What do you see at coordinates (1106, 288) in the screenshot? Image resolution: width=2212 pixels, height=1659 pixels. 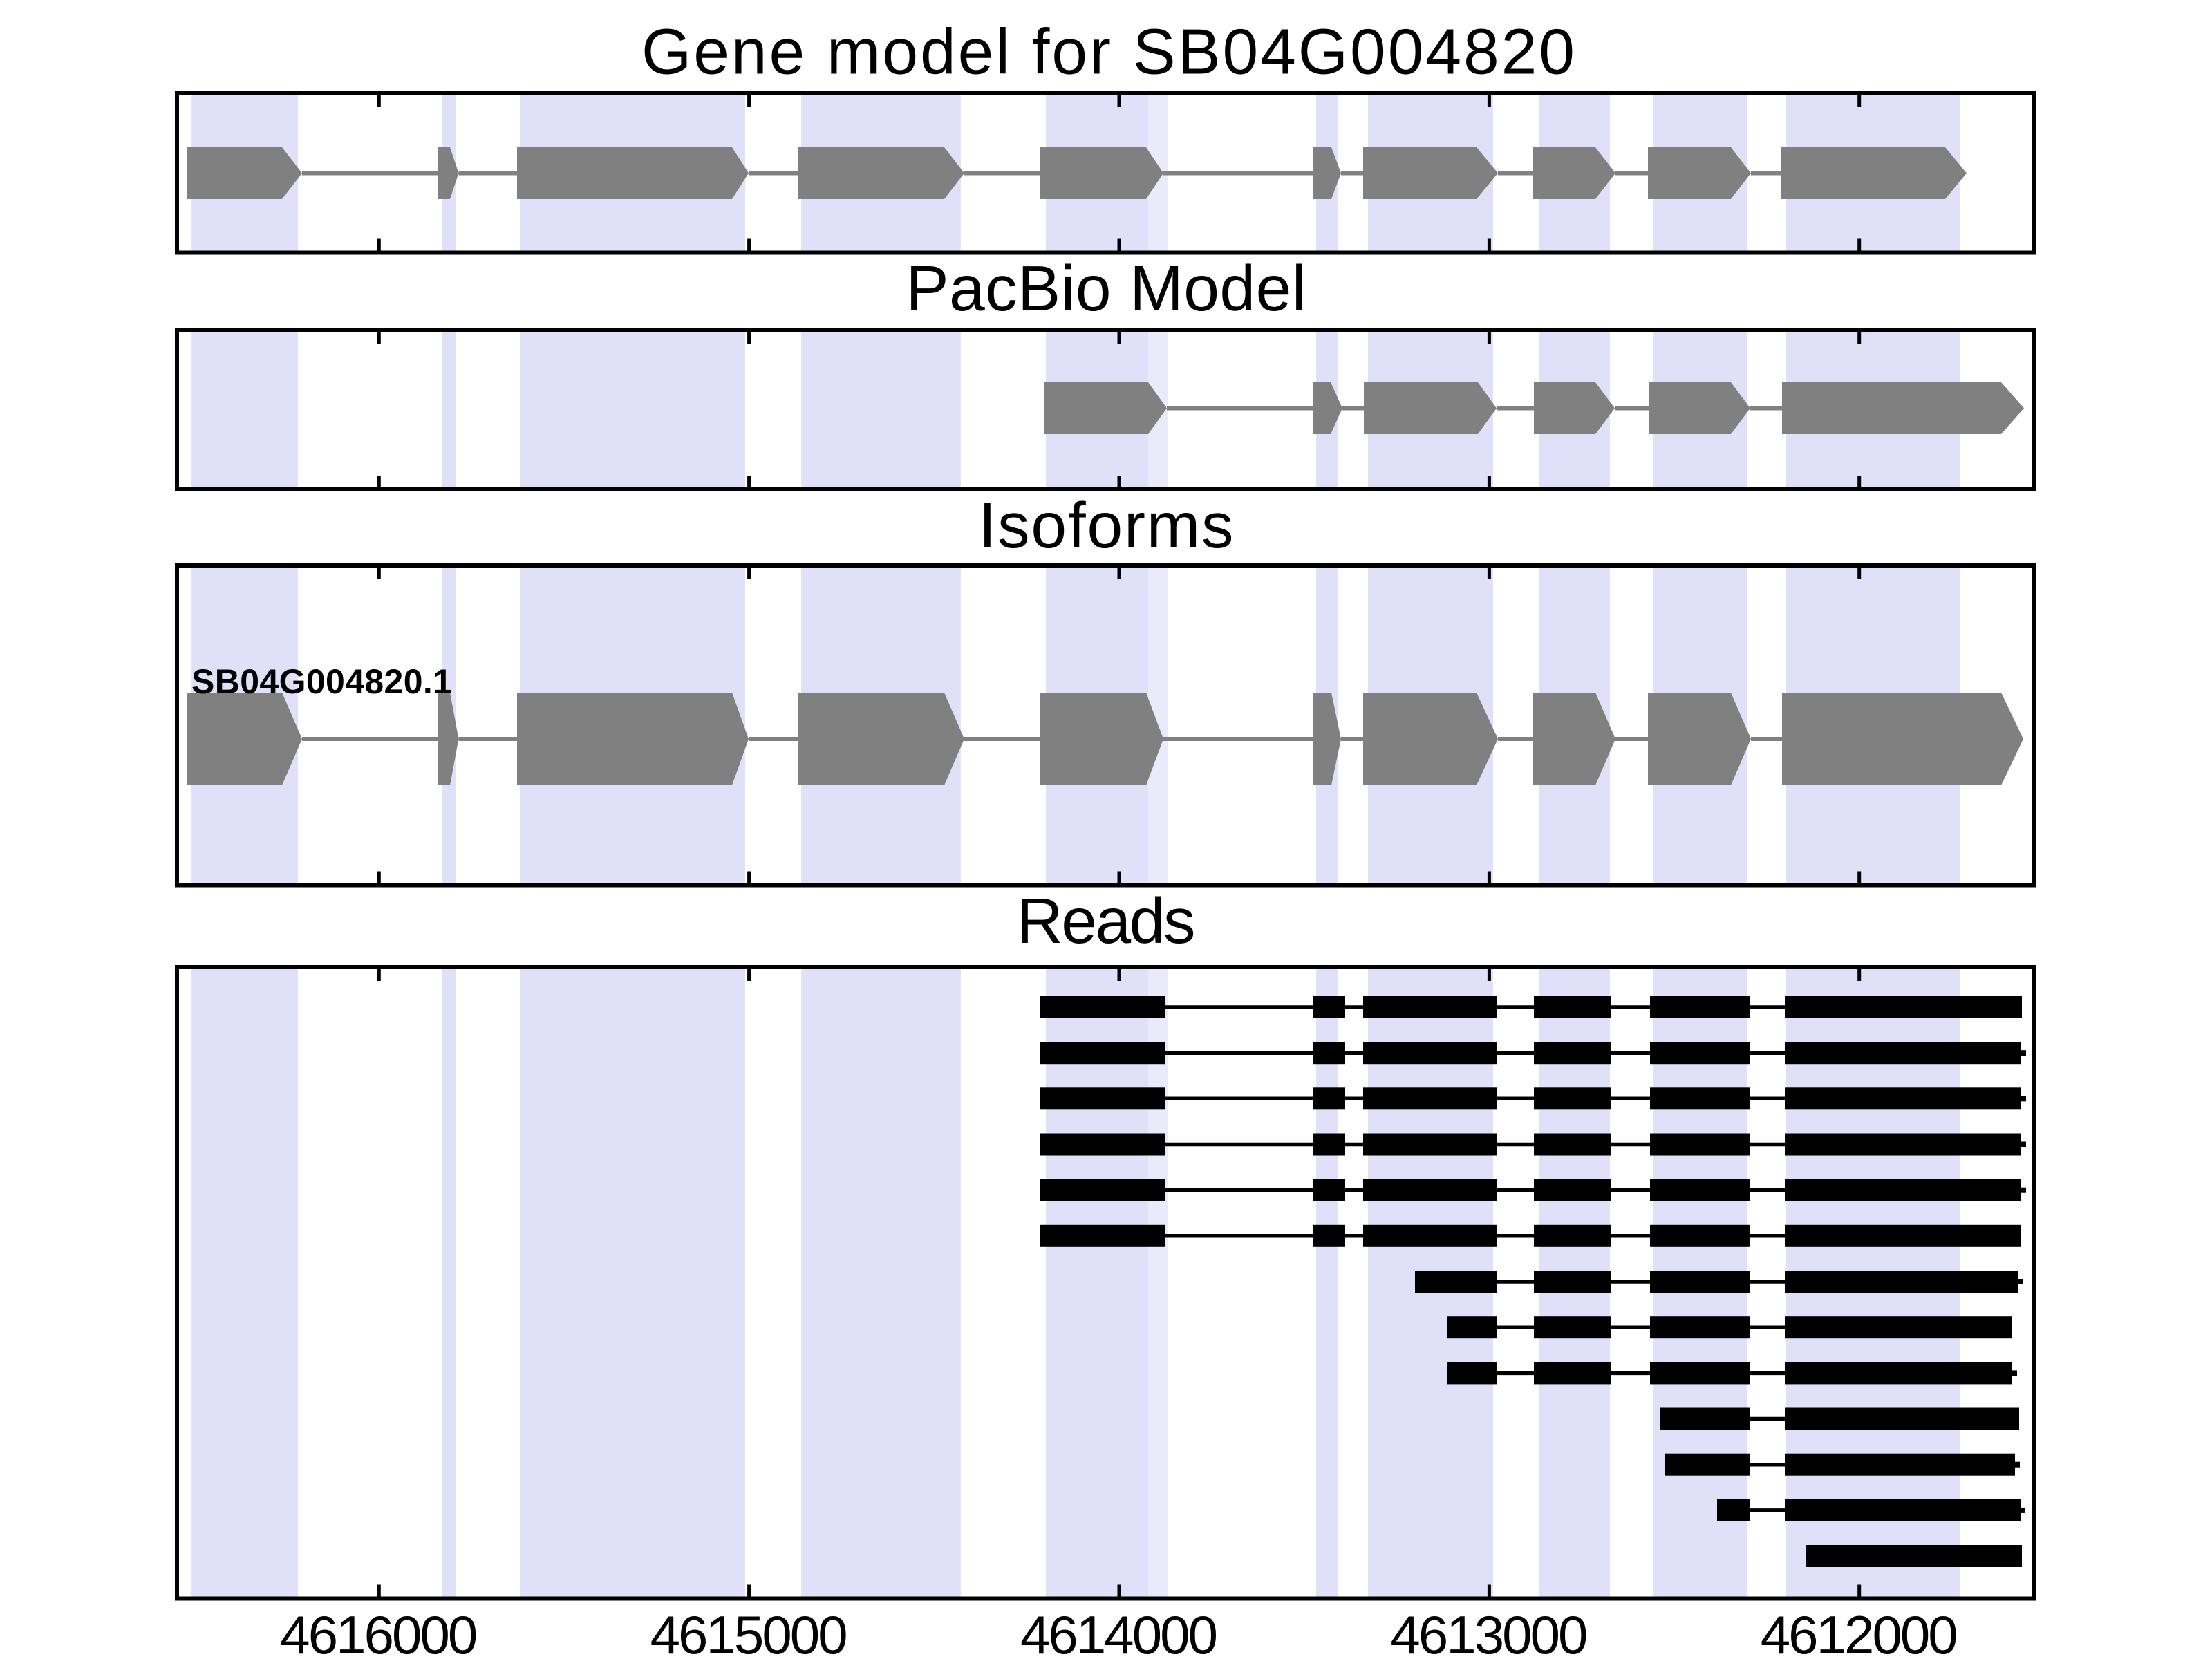 I see `svg-text: PacBio Model` at bounding box center [1106, 288].